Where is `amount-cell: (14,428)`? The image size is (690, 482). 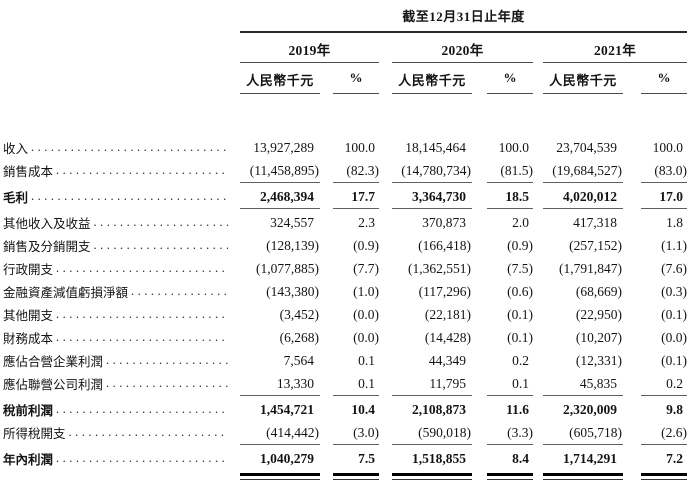 amount-cell: (14,428) is located at coordinates (447, 337).